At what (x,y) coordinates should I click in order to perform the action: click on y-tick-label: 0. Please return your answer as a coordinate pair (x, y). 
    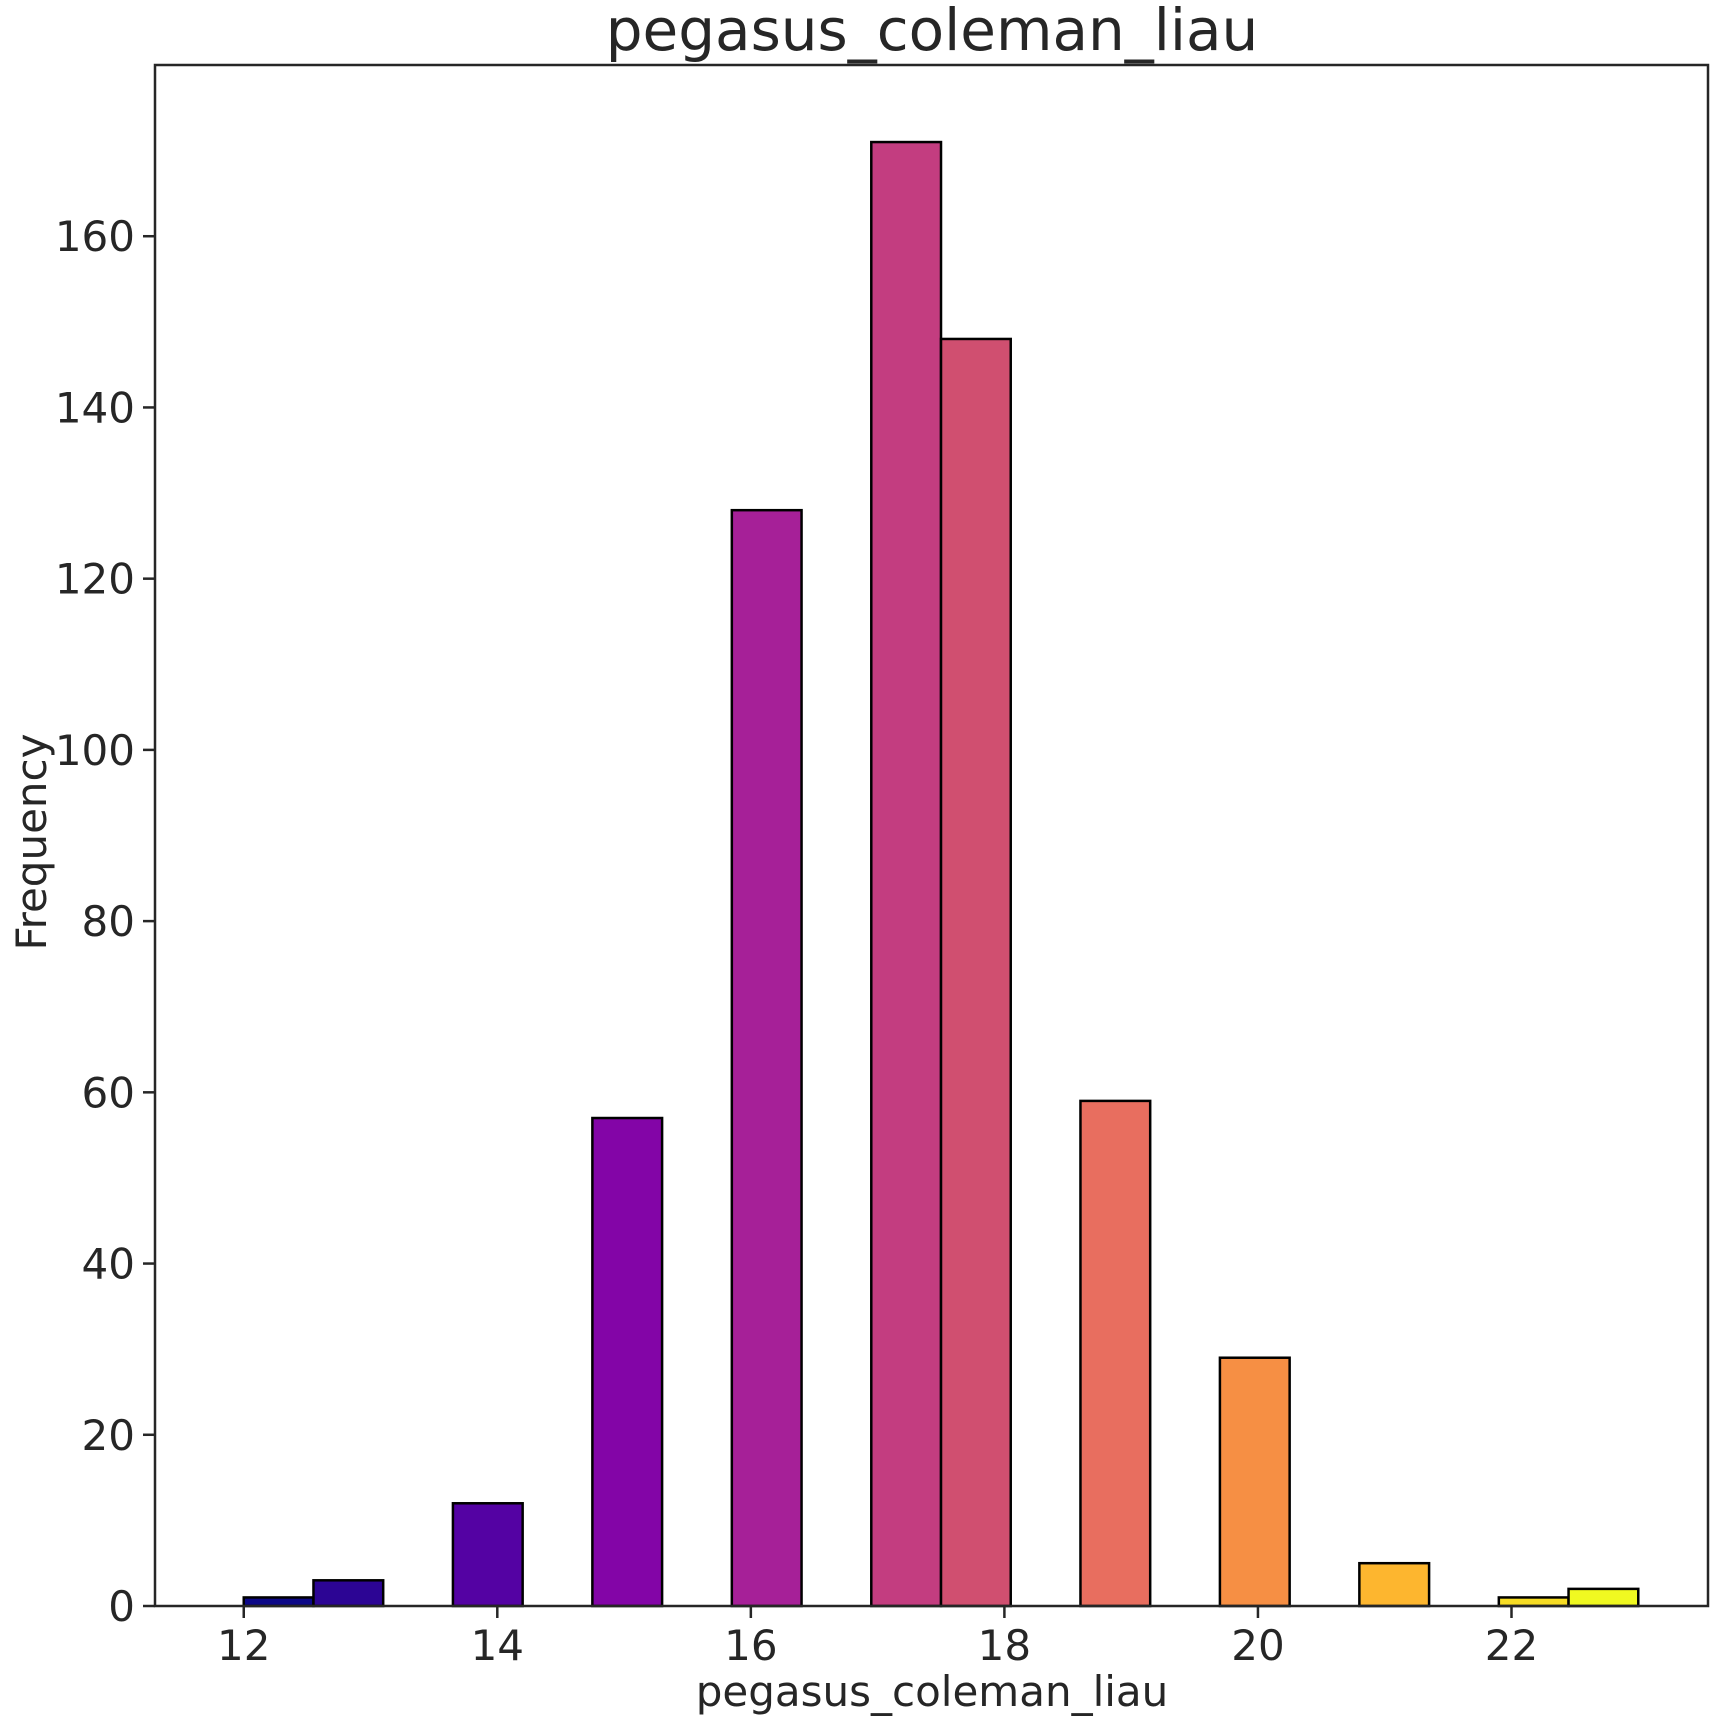
    Looking at the image, I should click on (121, 1606).